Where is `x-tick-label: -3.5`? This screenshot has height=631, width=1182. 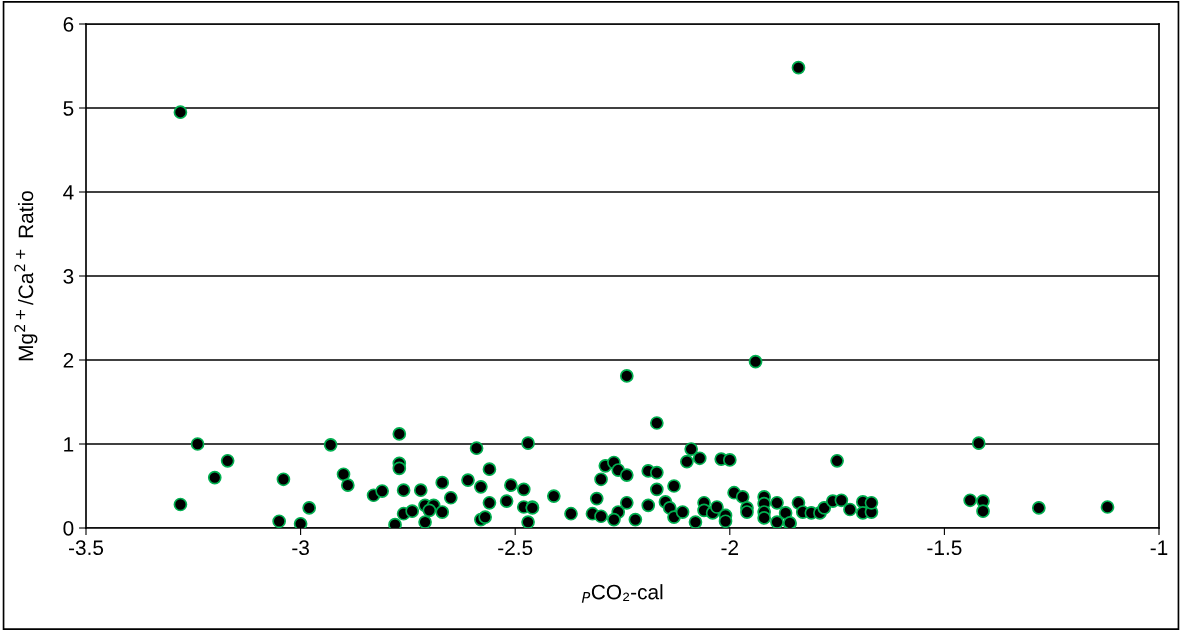 x-tick-label: -3.5 is located at coordinates (86, 548).